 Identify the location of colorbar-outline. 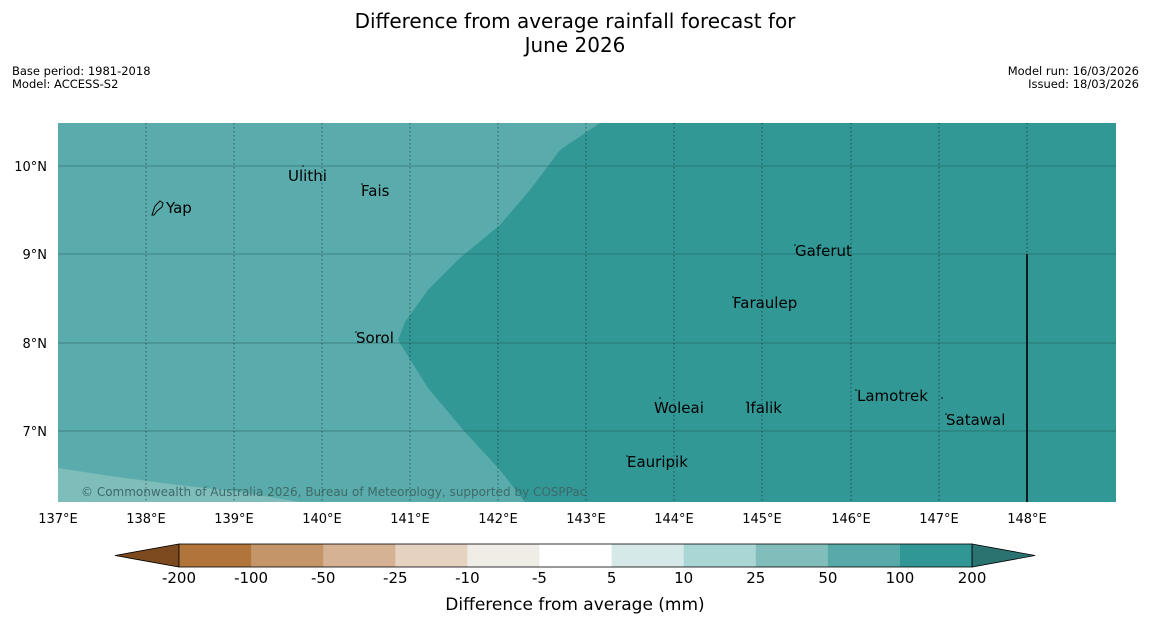
(575, 555).